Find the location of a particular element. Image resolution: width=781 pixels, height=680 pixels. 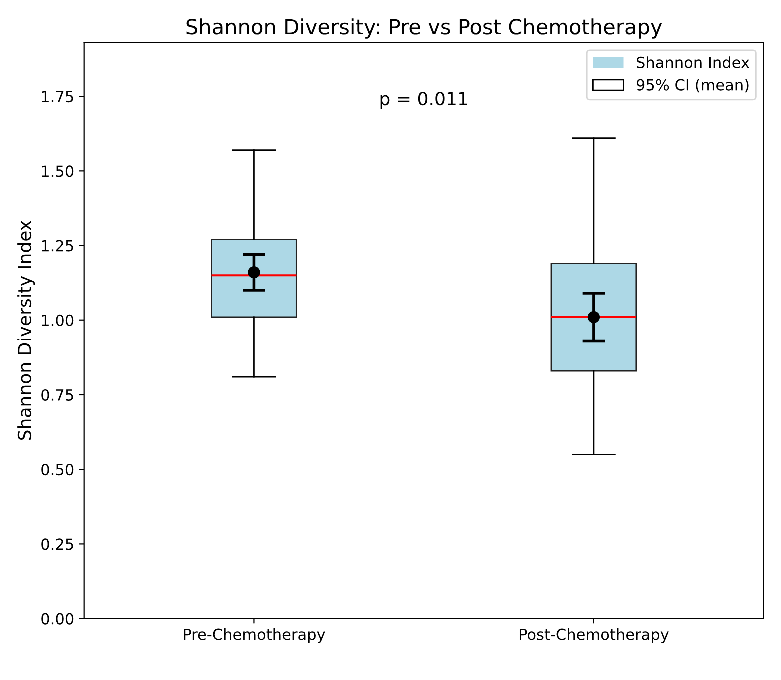

chart-title: Shannon Diversity: Pre vs Post Chemotherapy is located at coordinates (424, 28).